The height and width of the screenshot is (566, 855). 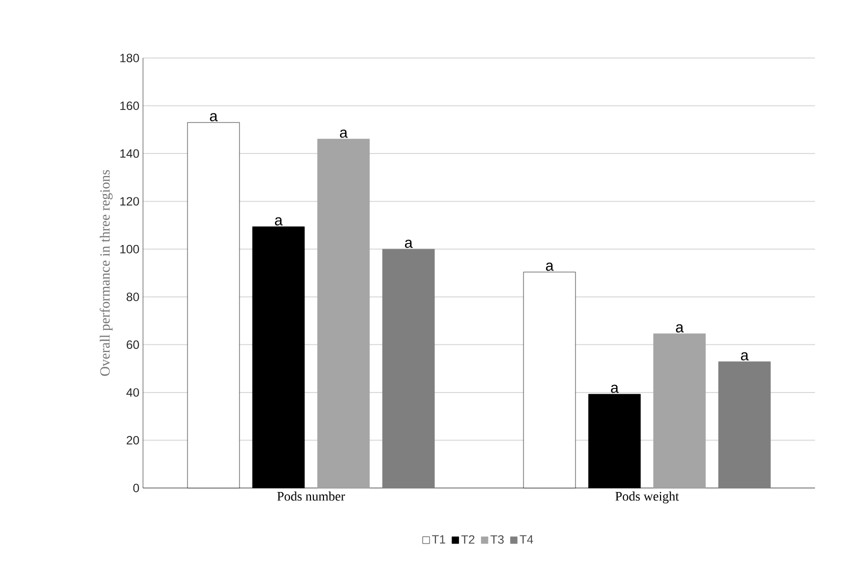 What do you see at coordinates (467, 539) in the screenshot?
I see `legend-label: T2` at bounding box center [467, 539].